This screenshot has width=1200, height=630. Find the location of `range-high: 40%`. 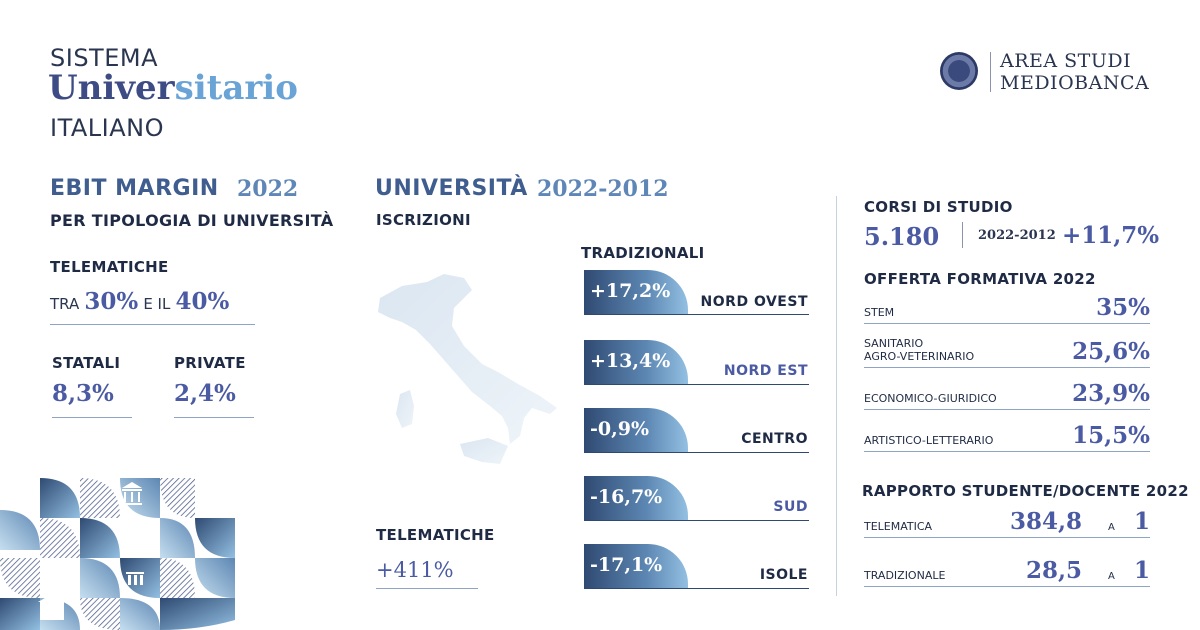

range-high: 40% is located at coordinates (202, 301).